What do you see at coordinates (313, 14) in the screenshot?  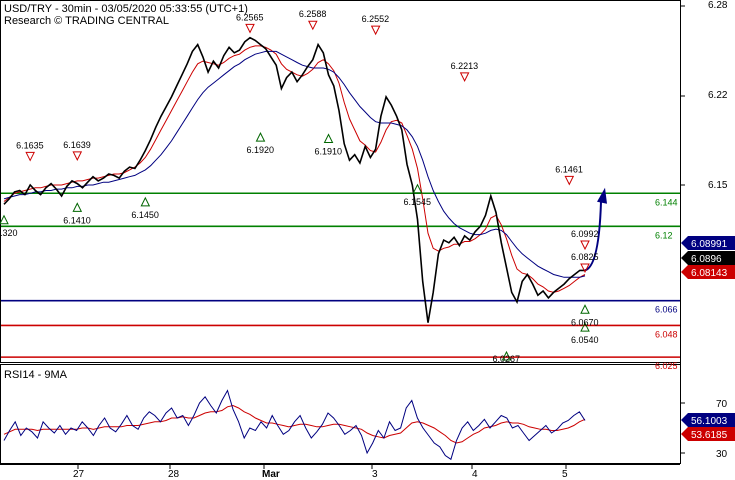 I see `pivot-label: 6.2588` at bounding box center [313, 14].